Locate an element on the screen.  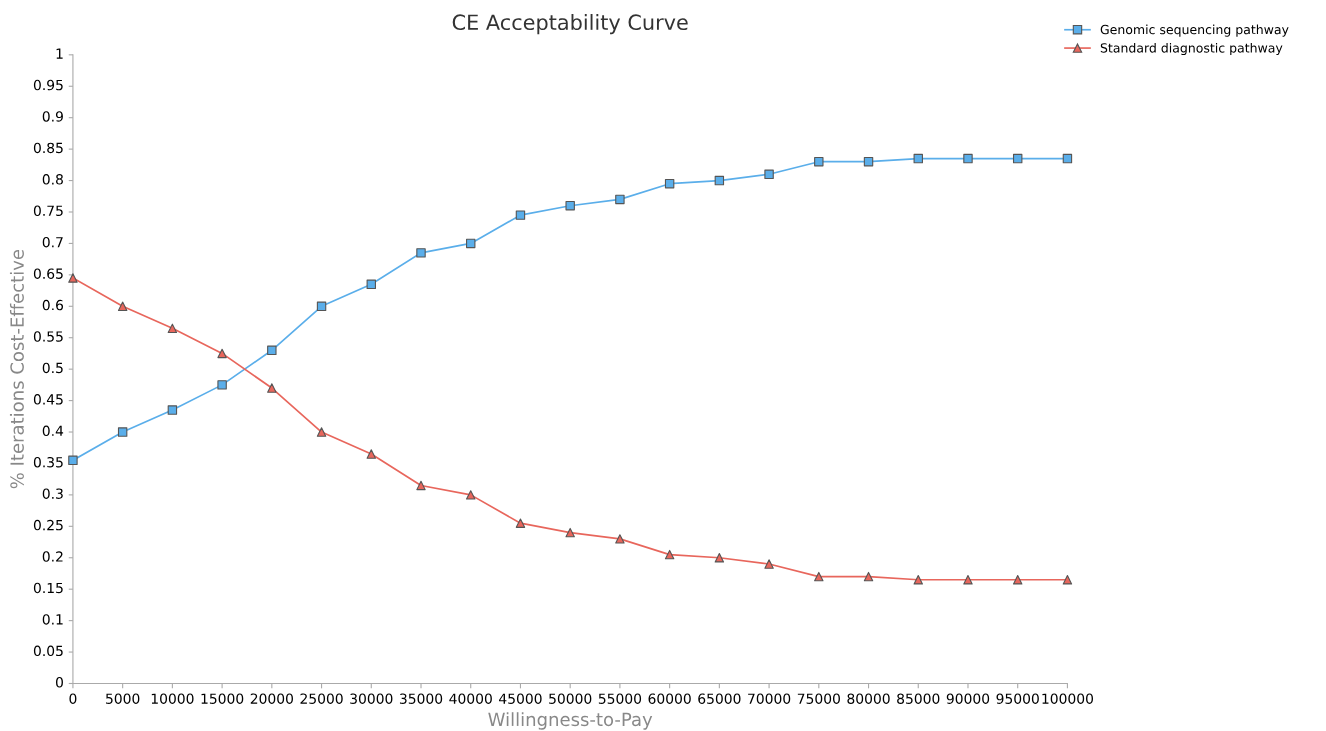
y-tick-label: 0.9 is located at coordinates (52, 116).